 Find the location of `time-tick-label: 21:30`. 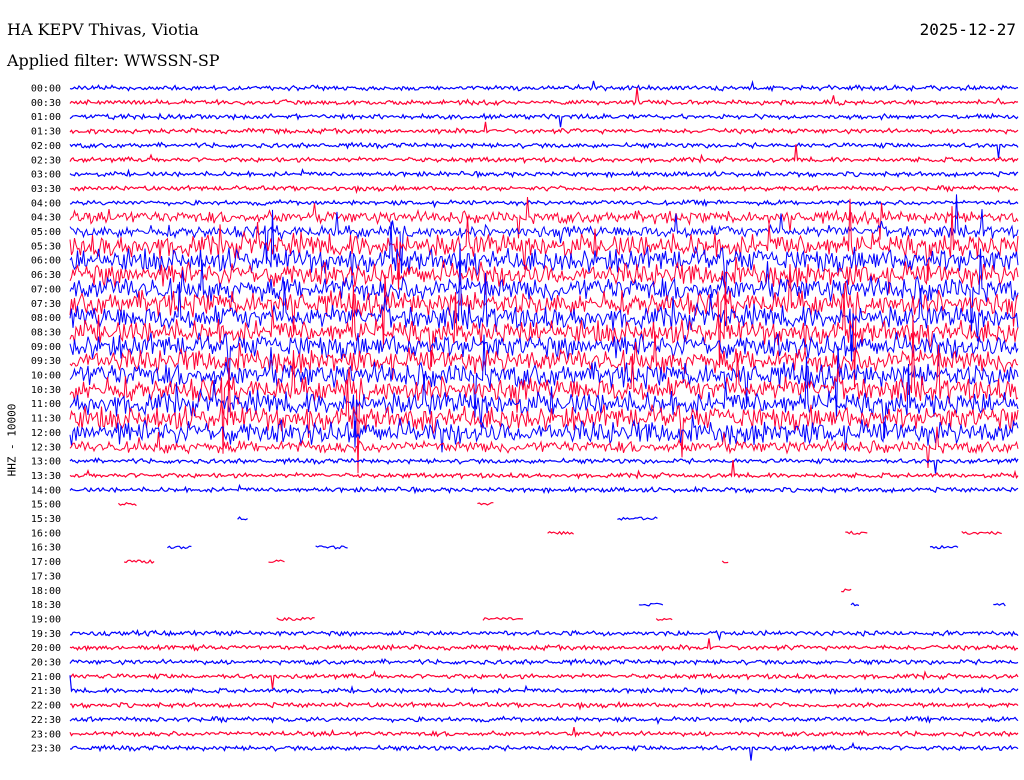

time-tick-label: 21:30 is located at coordinates (46, 691).